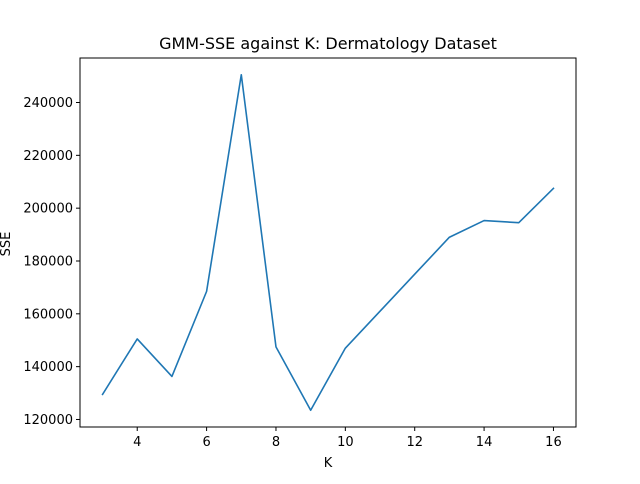 This screenshot has width=640, height=484. What do you see at coordinates (276, 442) in the screenshot?
I see `x-tick-label: 8` at bounding box center [276, 442].